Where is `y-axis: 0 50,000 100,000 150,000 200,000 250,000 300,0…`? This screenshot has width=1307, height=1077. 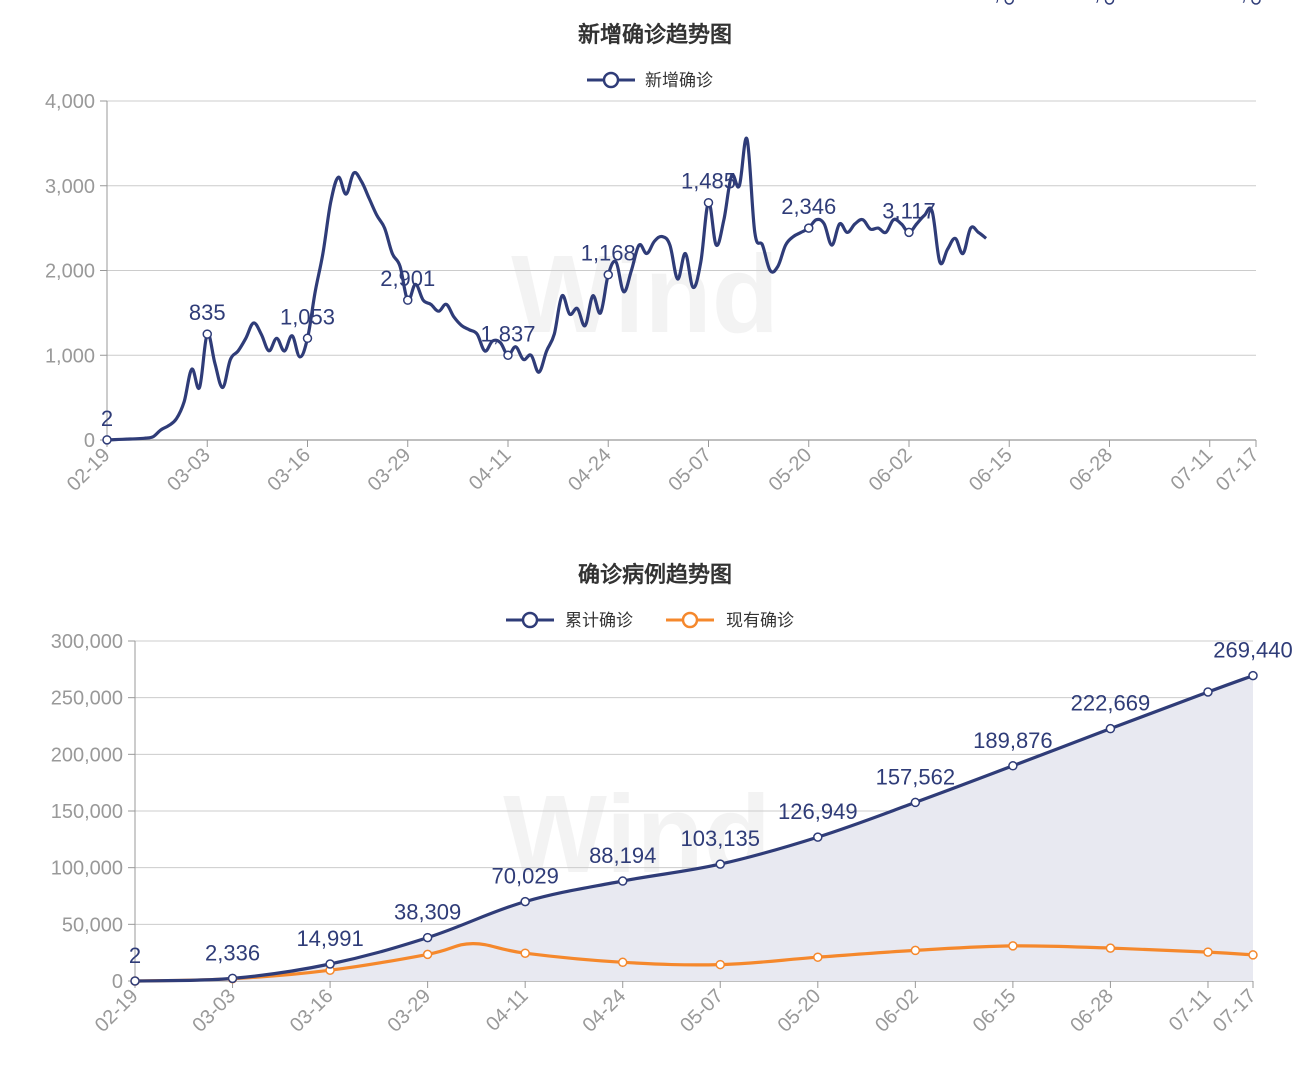
y-axis: 0 50,000 100,000 150,000 200,000 250,000 300,0… is located at coordinates (93, 812).